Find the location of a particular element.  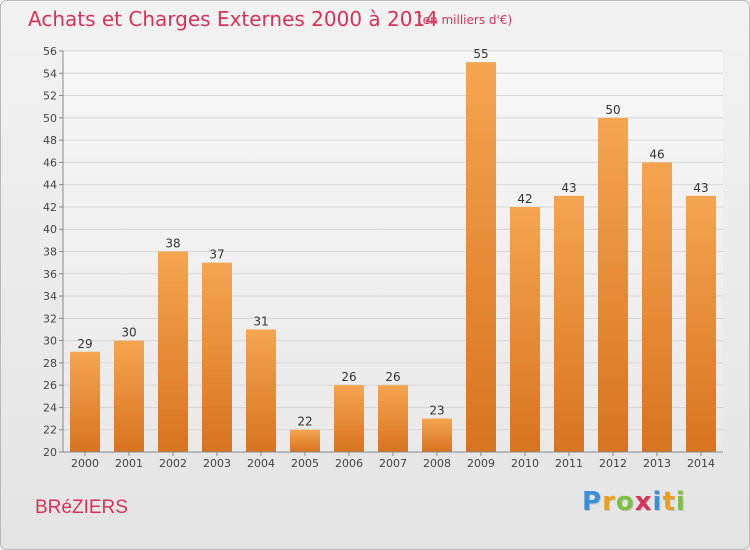

y-tick-label: 52 is located at coordinates (50, 96).